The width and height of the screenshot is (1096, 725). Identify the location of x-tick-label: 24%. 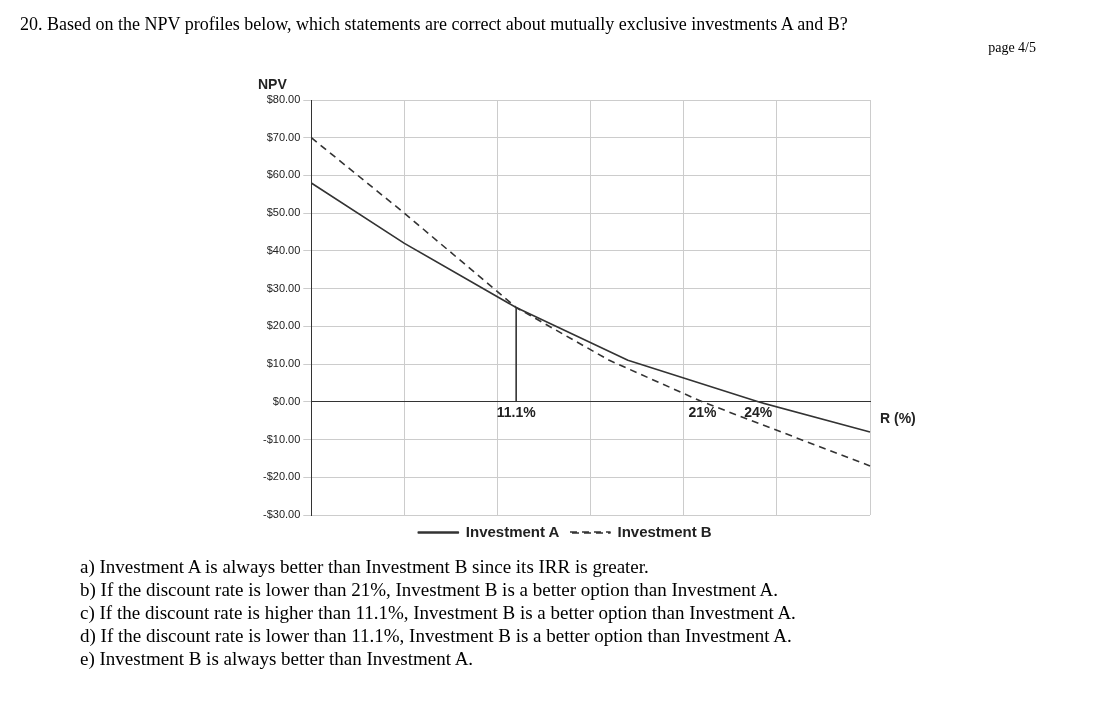
(758, 412).